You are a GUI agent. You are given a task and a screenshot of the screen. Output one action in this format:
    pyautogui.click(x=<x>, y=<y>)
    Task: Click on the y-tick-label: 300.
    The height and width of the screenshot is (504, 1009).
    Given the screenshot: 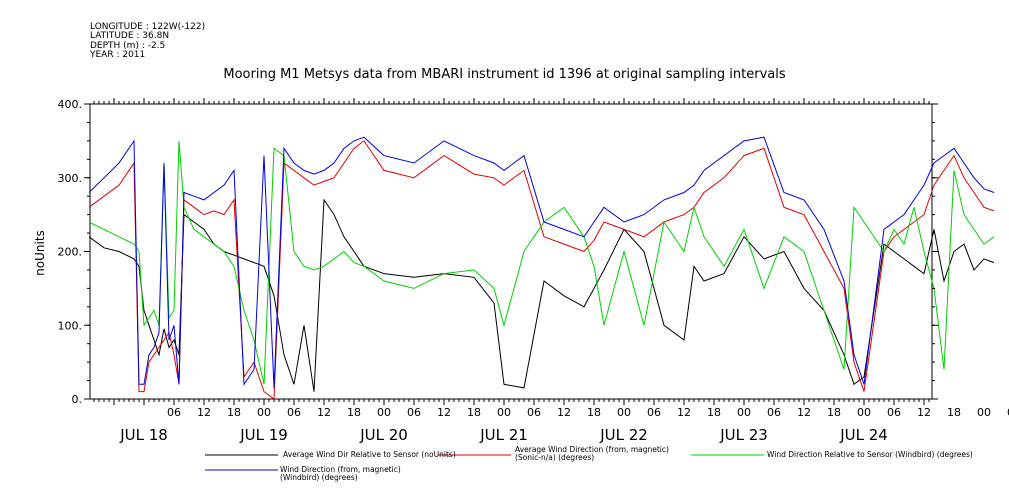 What is the action you would take?
    pyautogui.click(x=70, y=178)
    